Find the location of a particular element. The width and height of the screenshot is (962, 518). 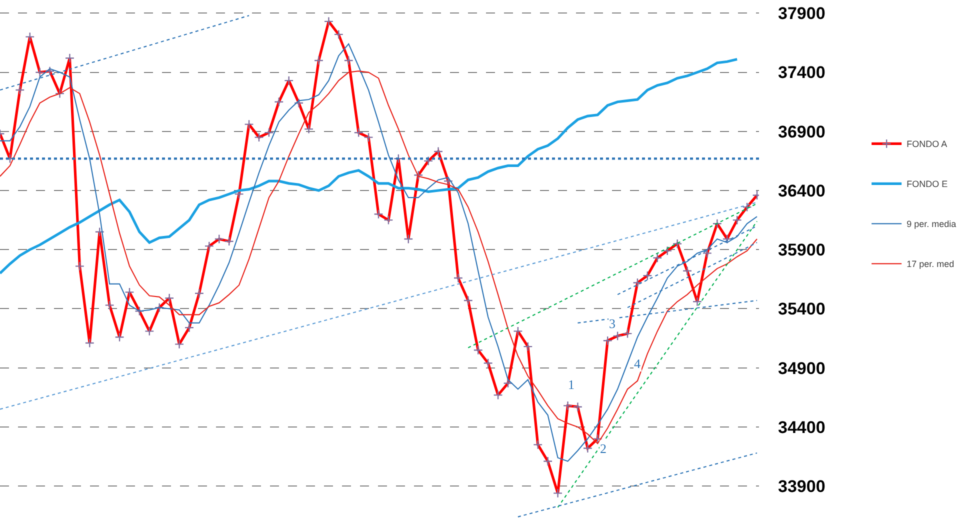

annotation: 1 is located at coordinates (571, 384).